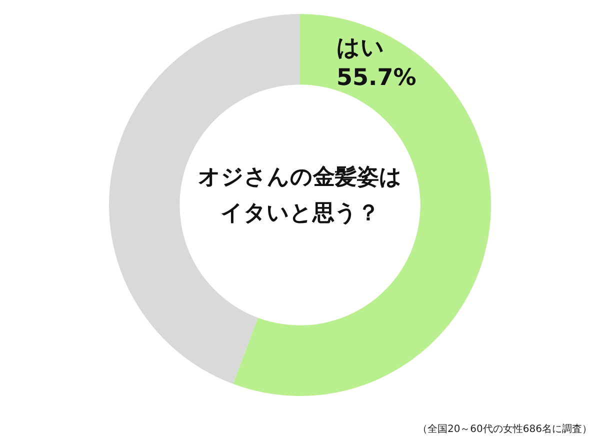 The width and height of the screenshot is (600, 442). I want to click on slice-label: はい, so click(360, 48).